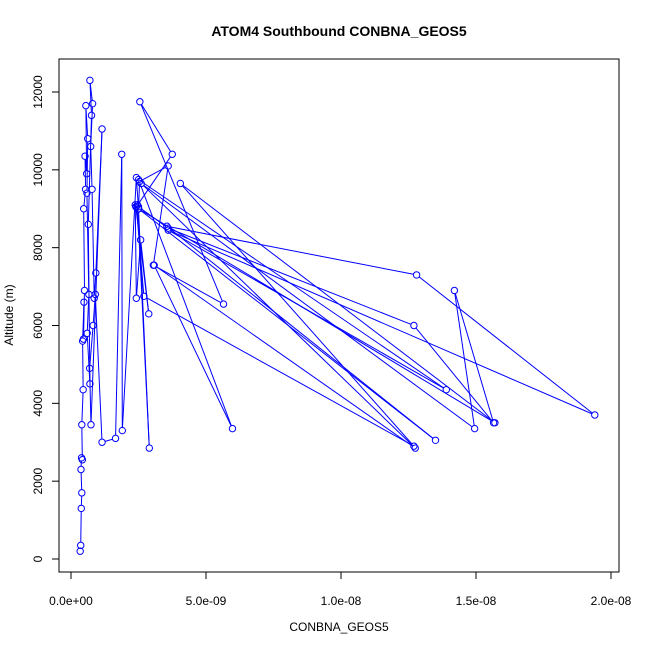  I want to click on x-tick-label: 5.0e-09, so click(206, 601).